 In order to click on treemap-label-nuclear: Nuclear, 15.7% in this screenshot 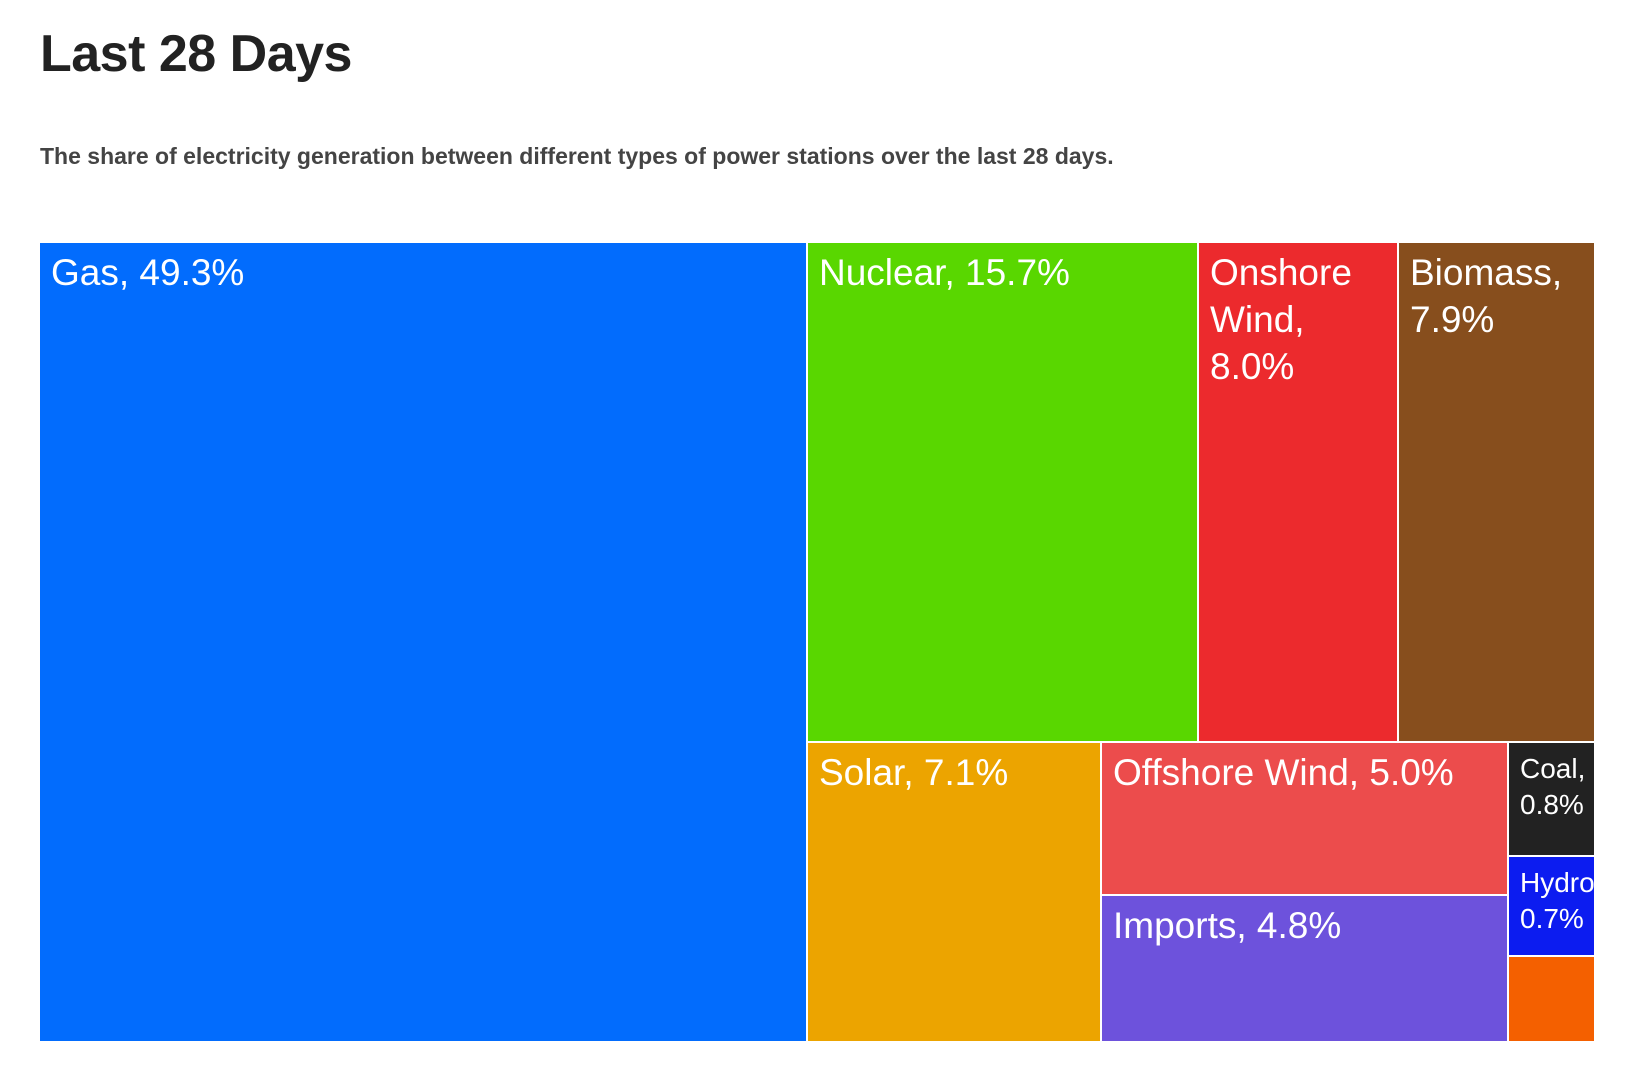, I will do `click(944, 272)`.